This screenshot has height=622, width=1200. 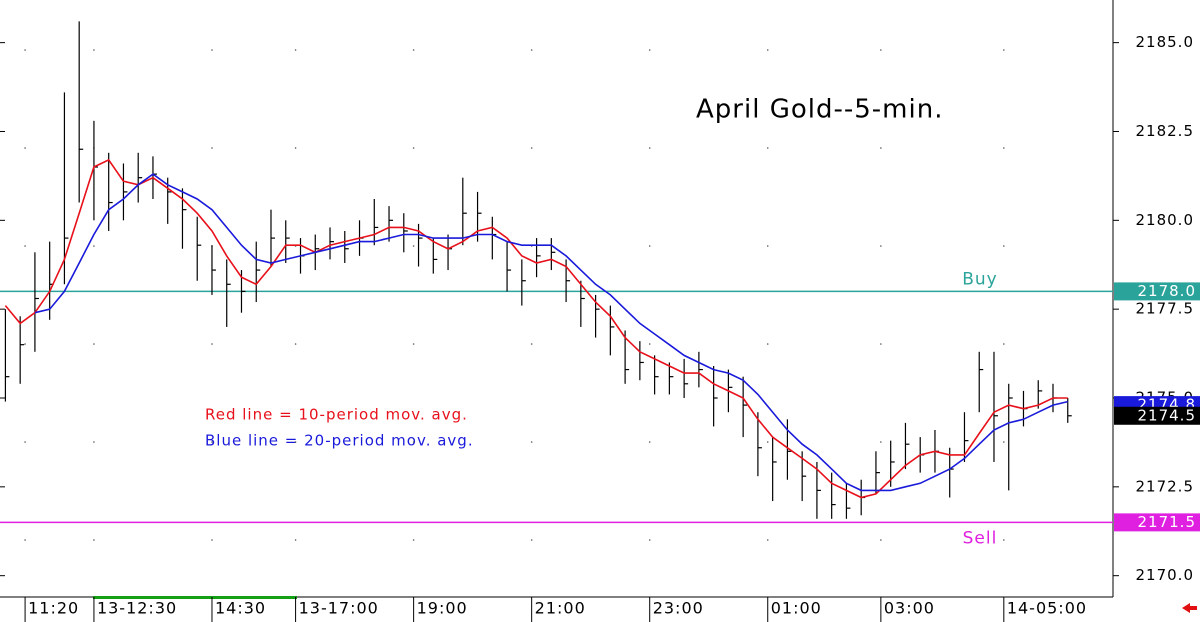 I want to click on y-tick-label: 2170.0, so click(x=1165, y=575).